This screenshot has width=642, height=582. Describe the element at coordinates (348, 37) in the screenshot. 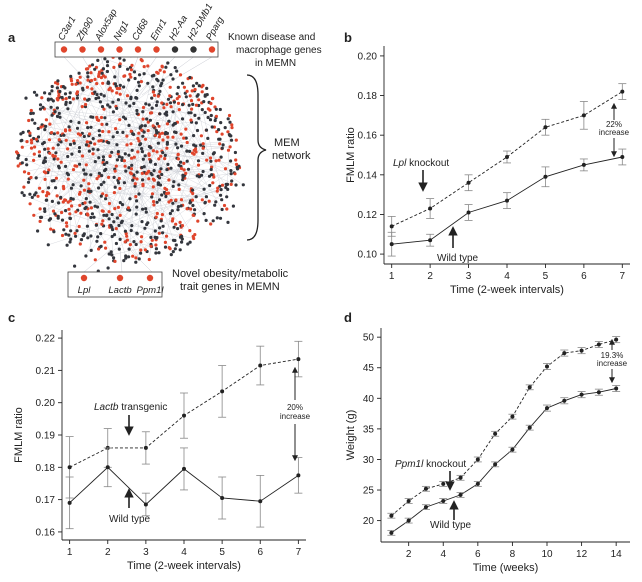

I see `panel-b-letter: b` at that location.